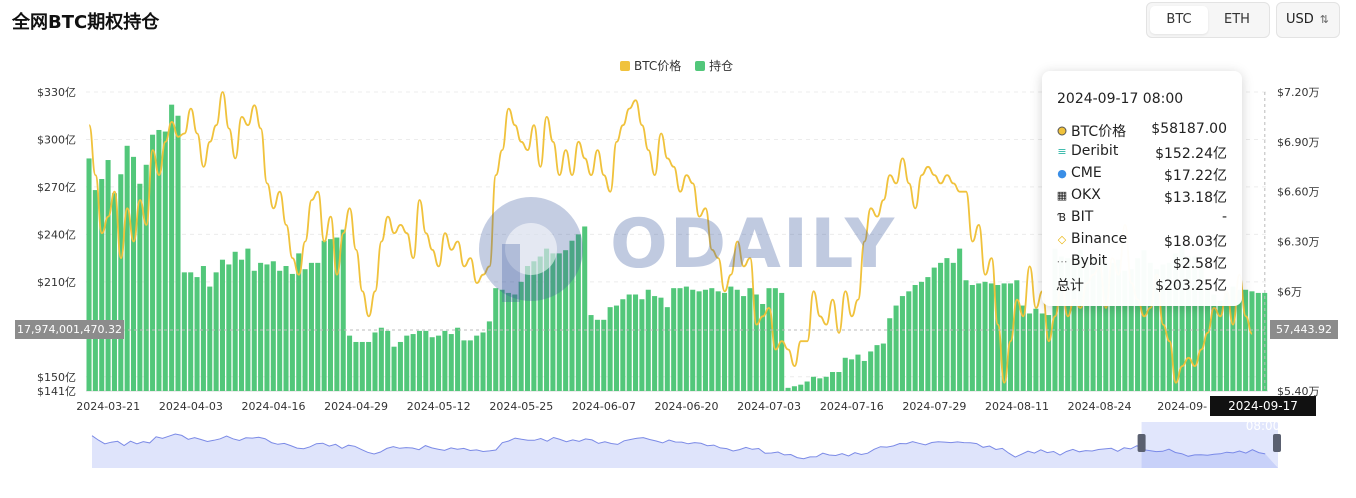 Image resolution: width=1356 pixels, height=498 pixels. I want to click on tooltip-row-okx: ▦ OKX $13.18亿, so click(1141, 198).